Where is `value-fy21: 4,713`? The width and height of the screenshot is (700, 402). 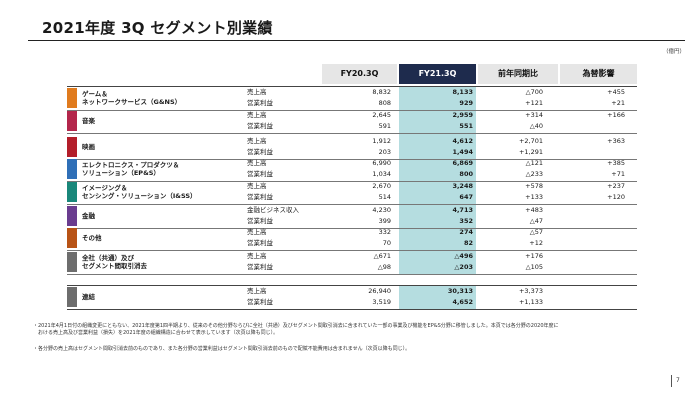 value-fy21: 4,713 is located at coordinates (462, 210).